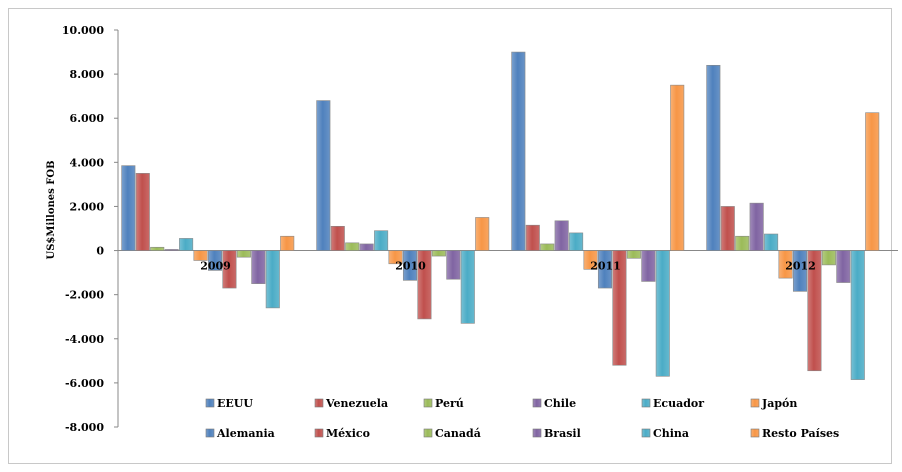  I want to click on legend-label-china: China, so click(671, 433).